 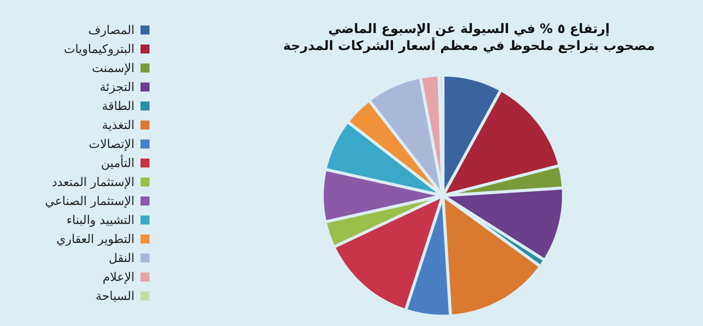 What do you see at coordinates (113, 68) in the screenshot?
I see `legend-label: الإسمنت` at bounding box center [113, 68].